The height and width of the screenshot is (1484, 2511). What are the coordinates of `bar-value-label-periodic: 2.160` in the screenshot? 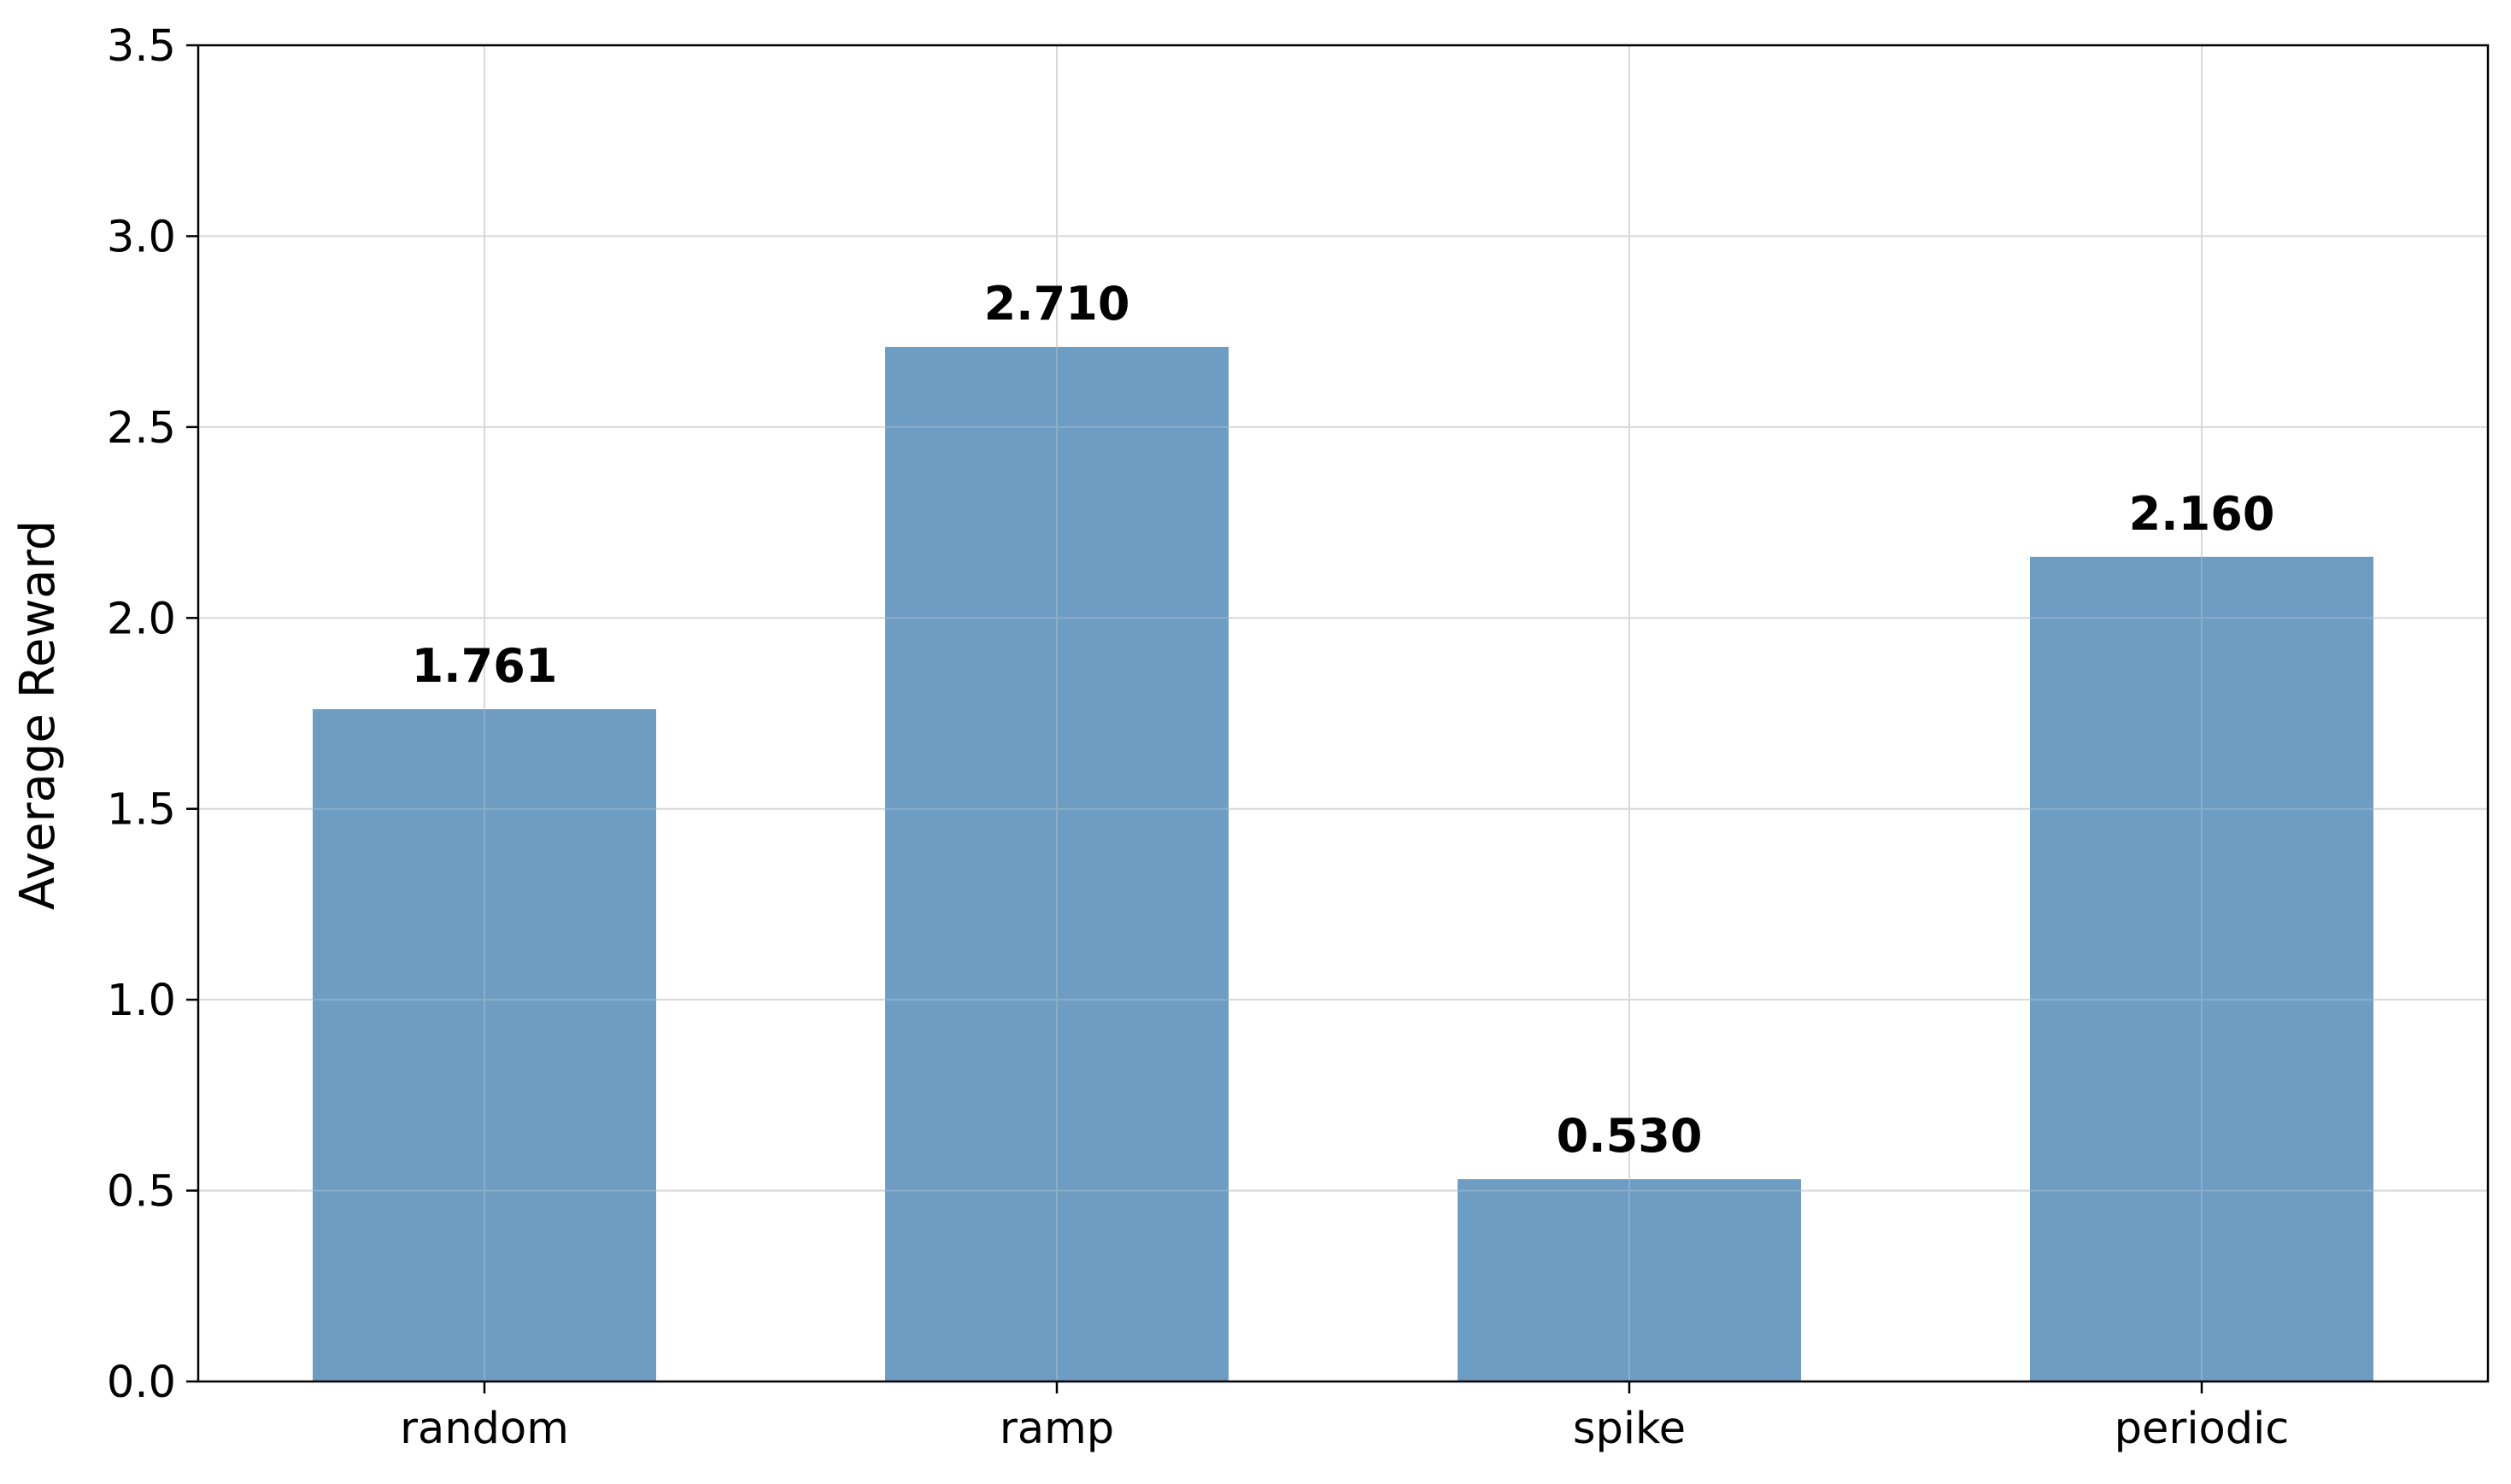 It's located at (2202, 514).